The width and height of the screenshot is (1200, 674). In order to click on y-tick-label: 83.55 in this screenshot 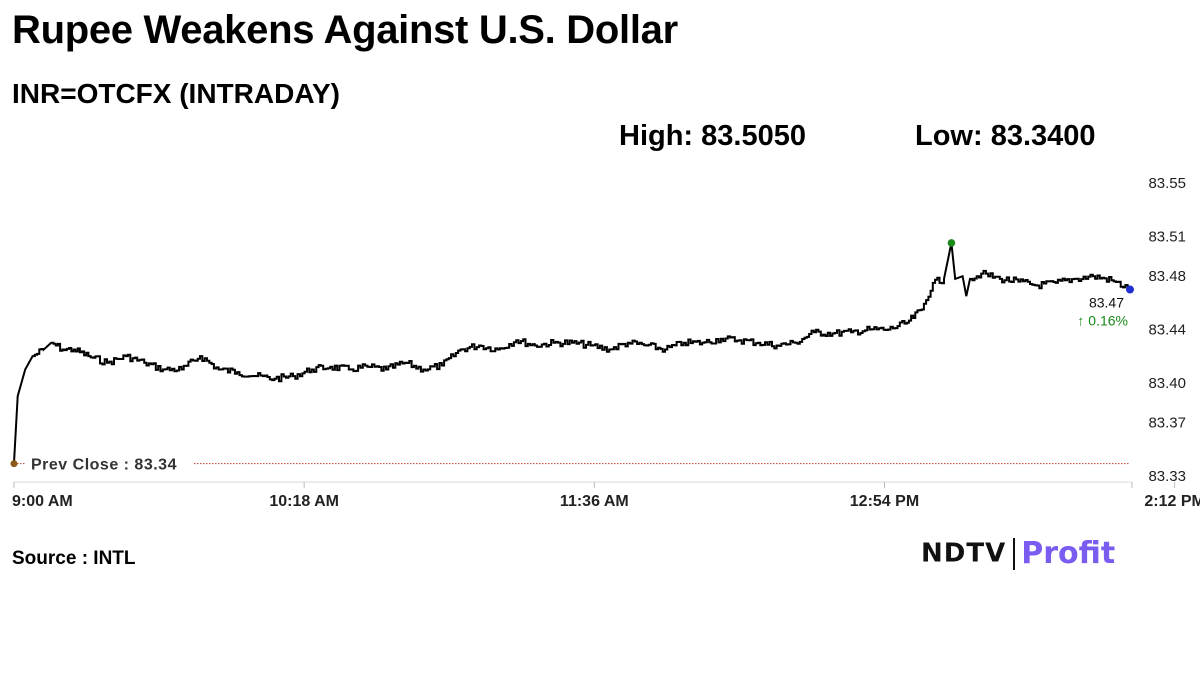, I will do `click(1167, 183)`.